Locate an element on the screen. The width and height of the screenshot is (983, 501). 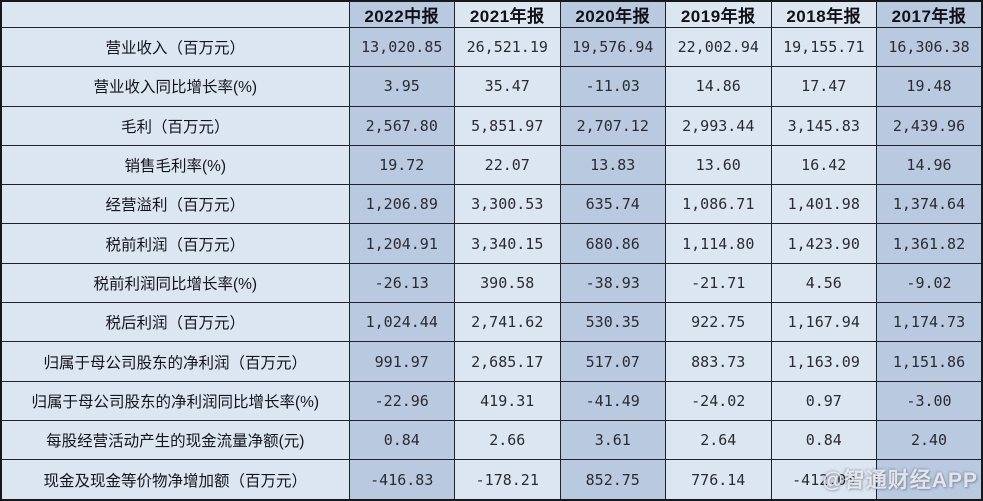
column-header-4: 2019年报 is located at coordinates (718, 14).